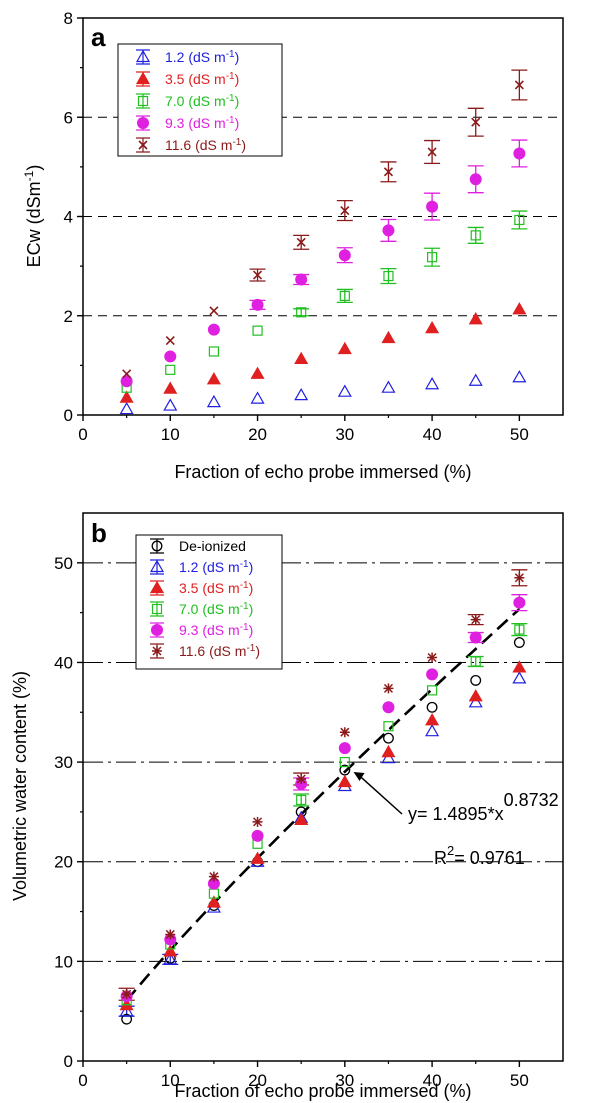 The width and height of the screenshot is (592, 1103). I want to click on y-tick-label: 10, so click(63, 961).